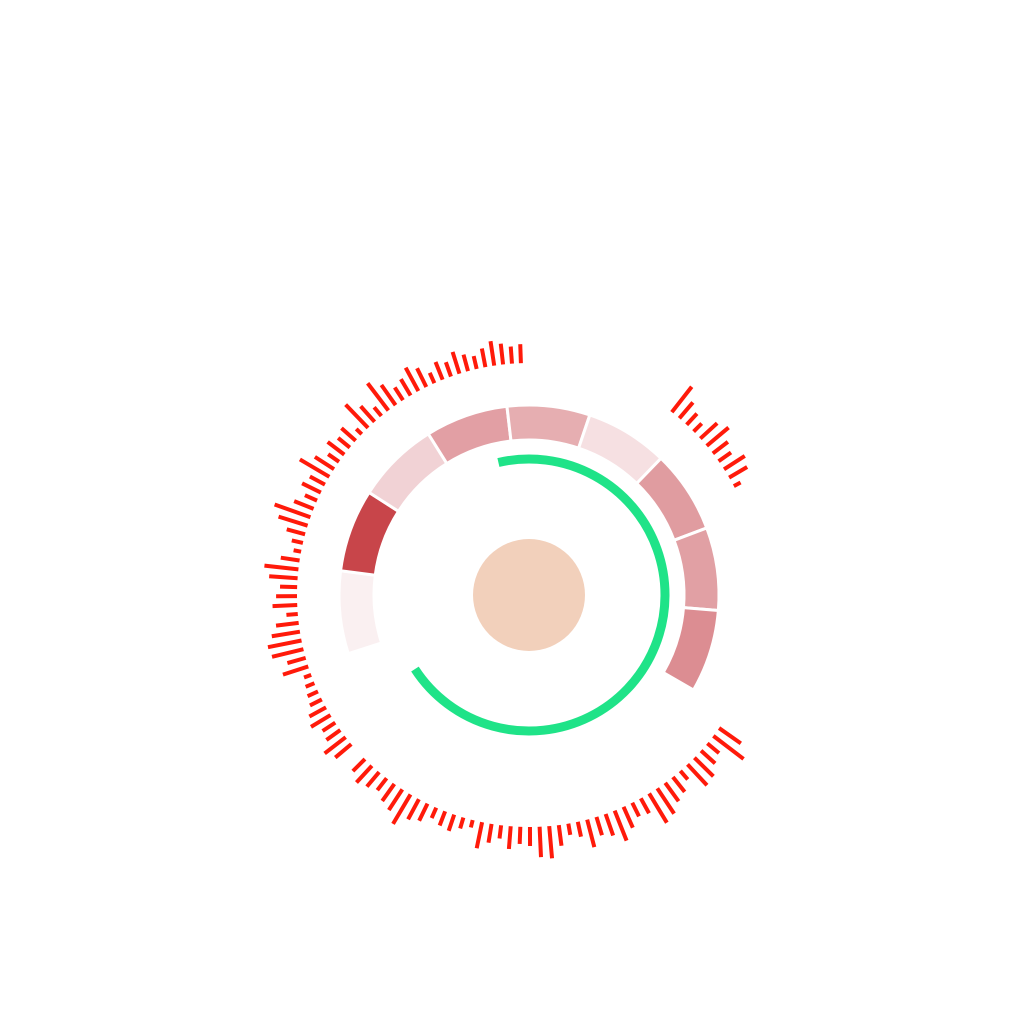 This screenshot has width=1024, height=1024. I want to click on progress-arc-layer, so click(540, 595).